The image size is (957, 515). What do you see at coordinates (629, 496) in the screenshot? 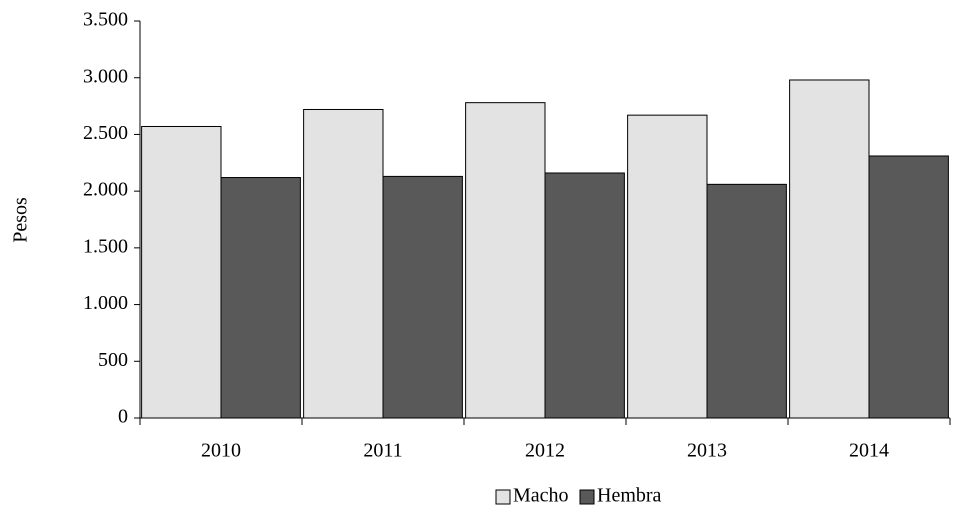
I see `legend-label: Hembra` at bounding box center [629, 496].